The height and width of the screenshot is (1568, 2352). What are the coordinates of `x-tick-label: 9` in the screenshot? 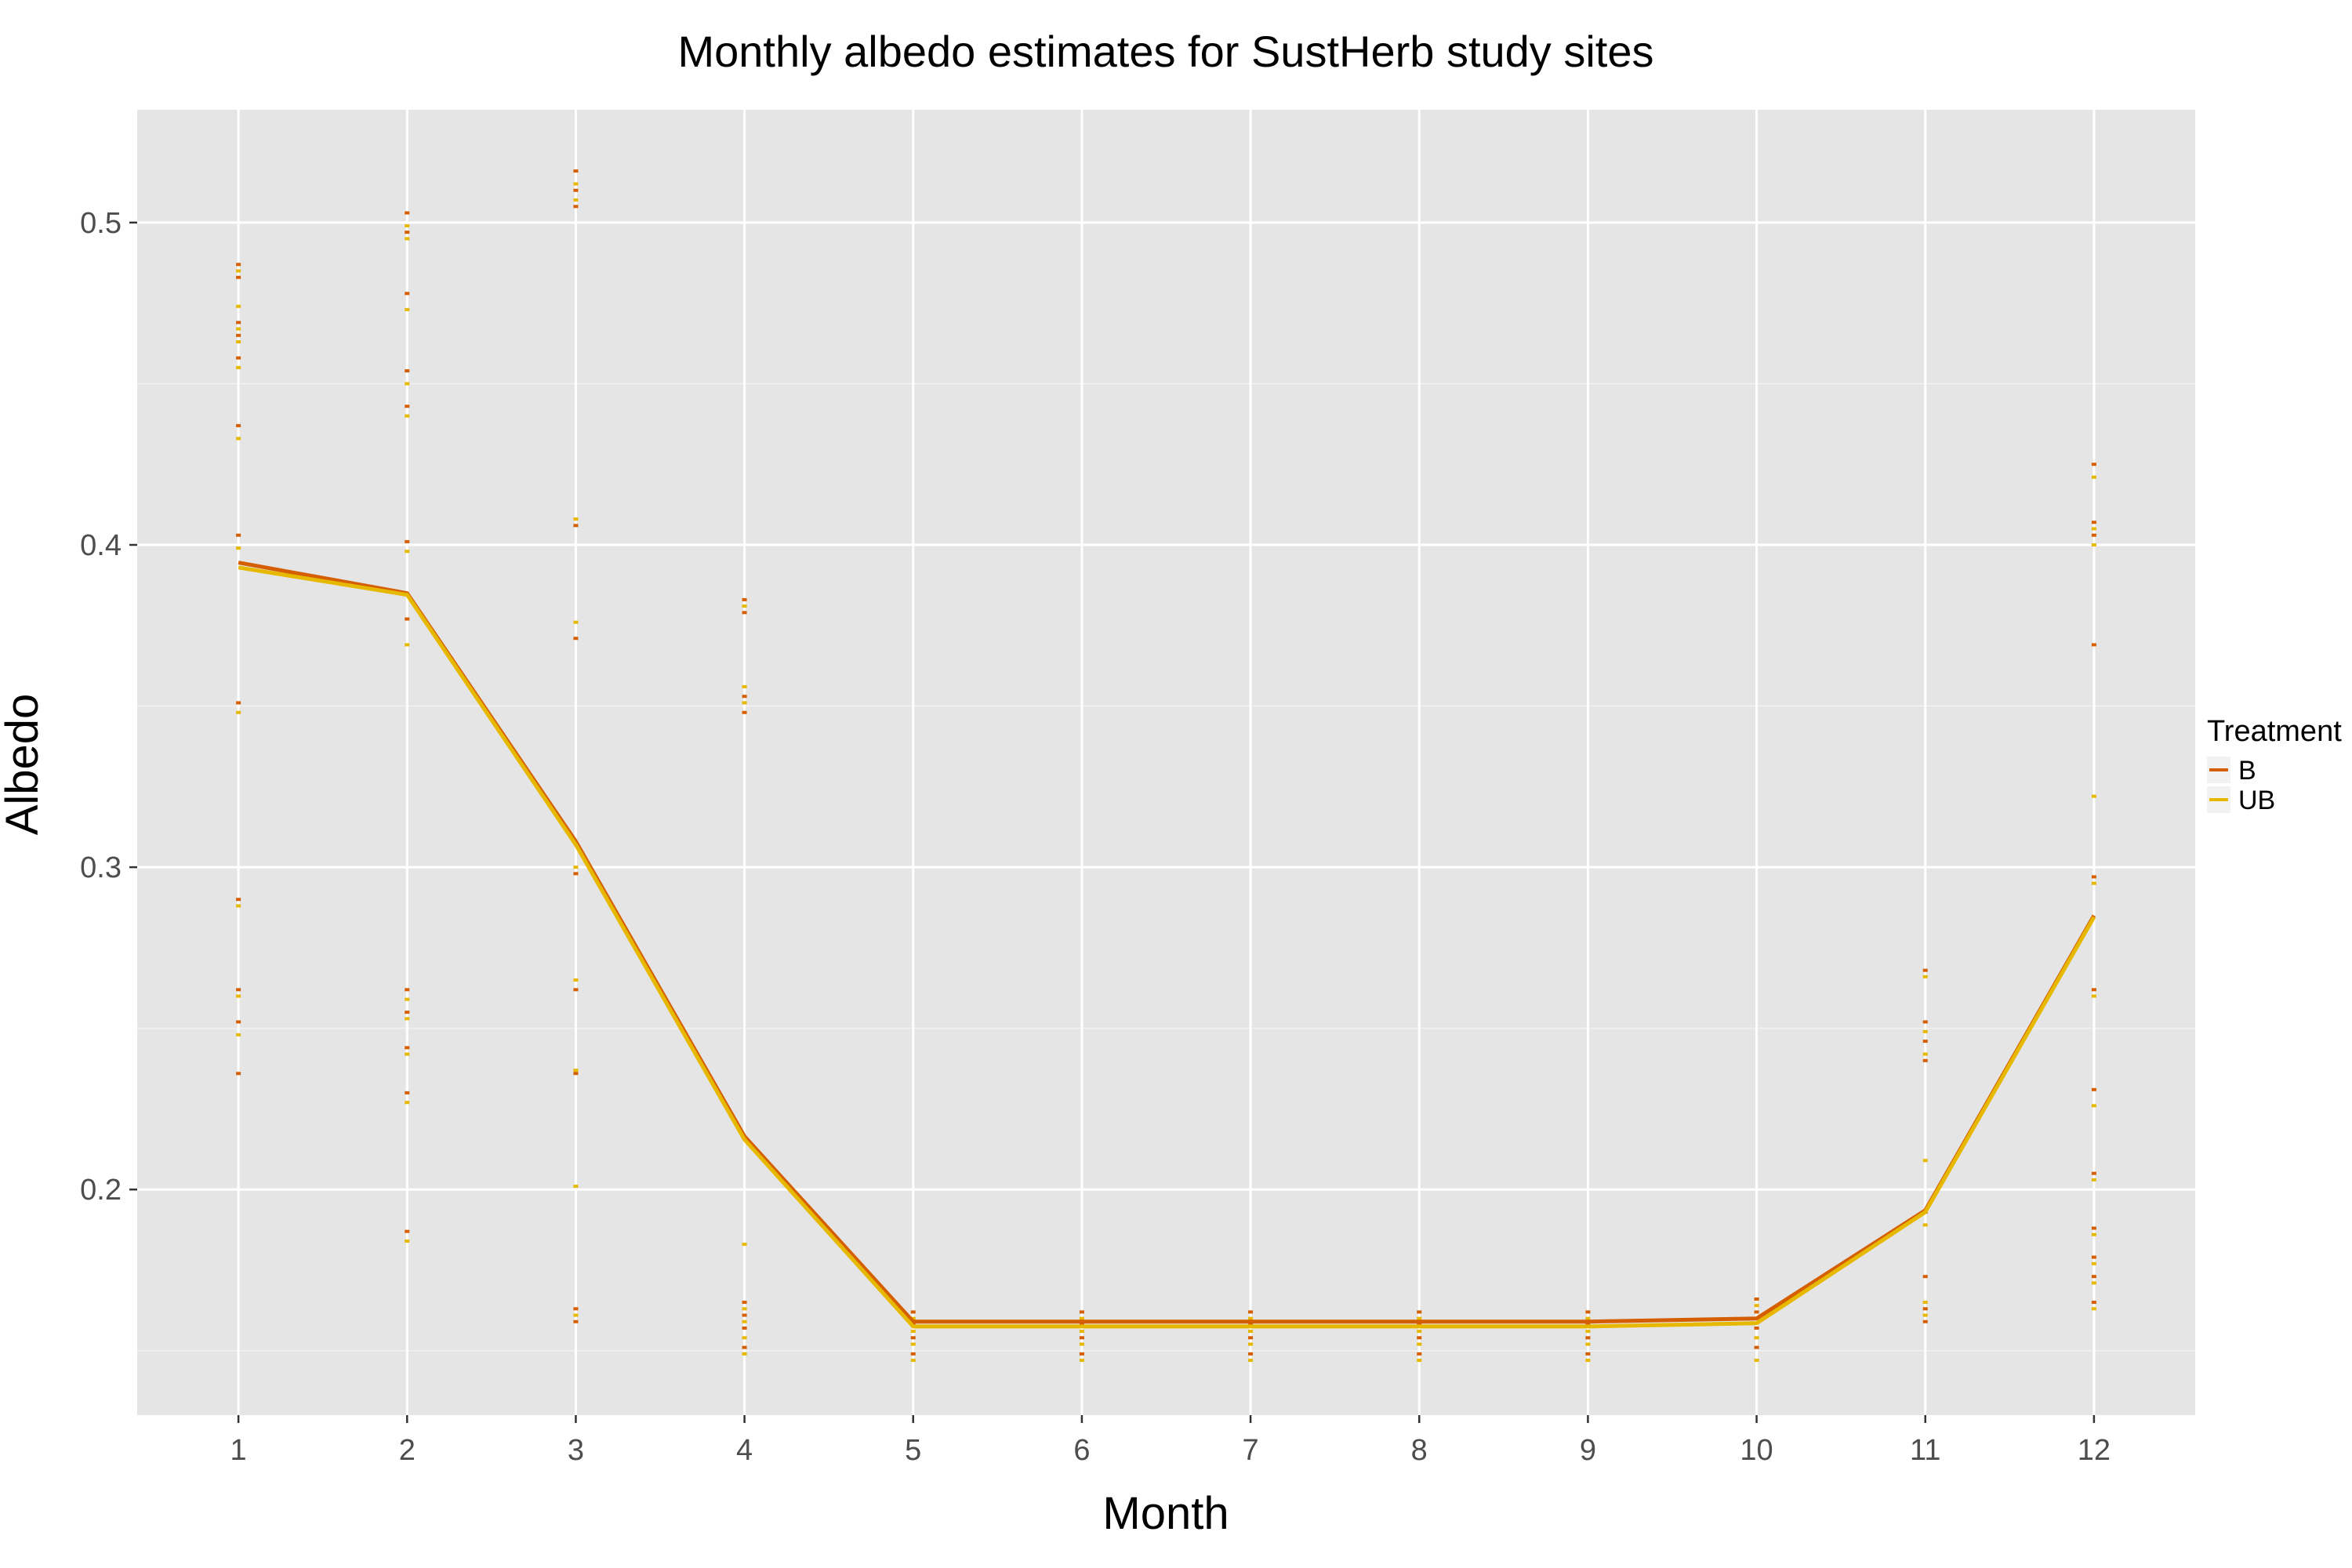 It's located at (1588, 1450).